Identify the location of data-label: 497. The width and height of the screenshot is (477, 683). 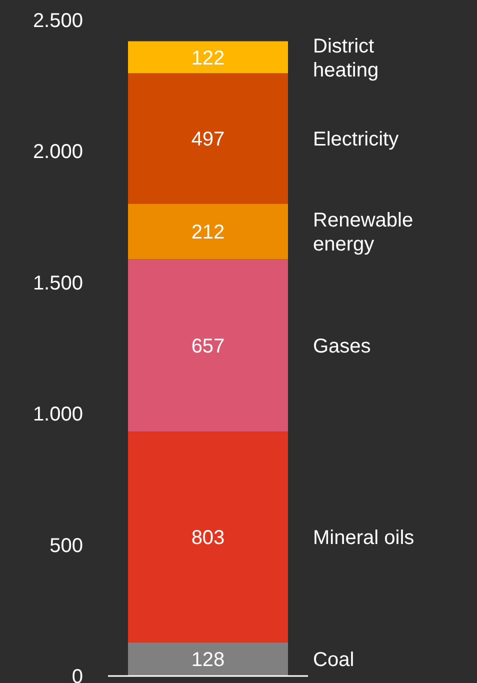
(208, 139).